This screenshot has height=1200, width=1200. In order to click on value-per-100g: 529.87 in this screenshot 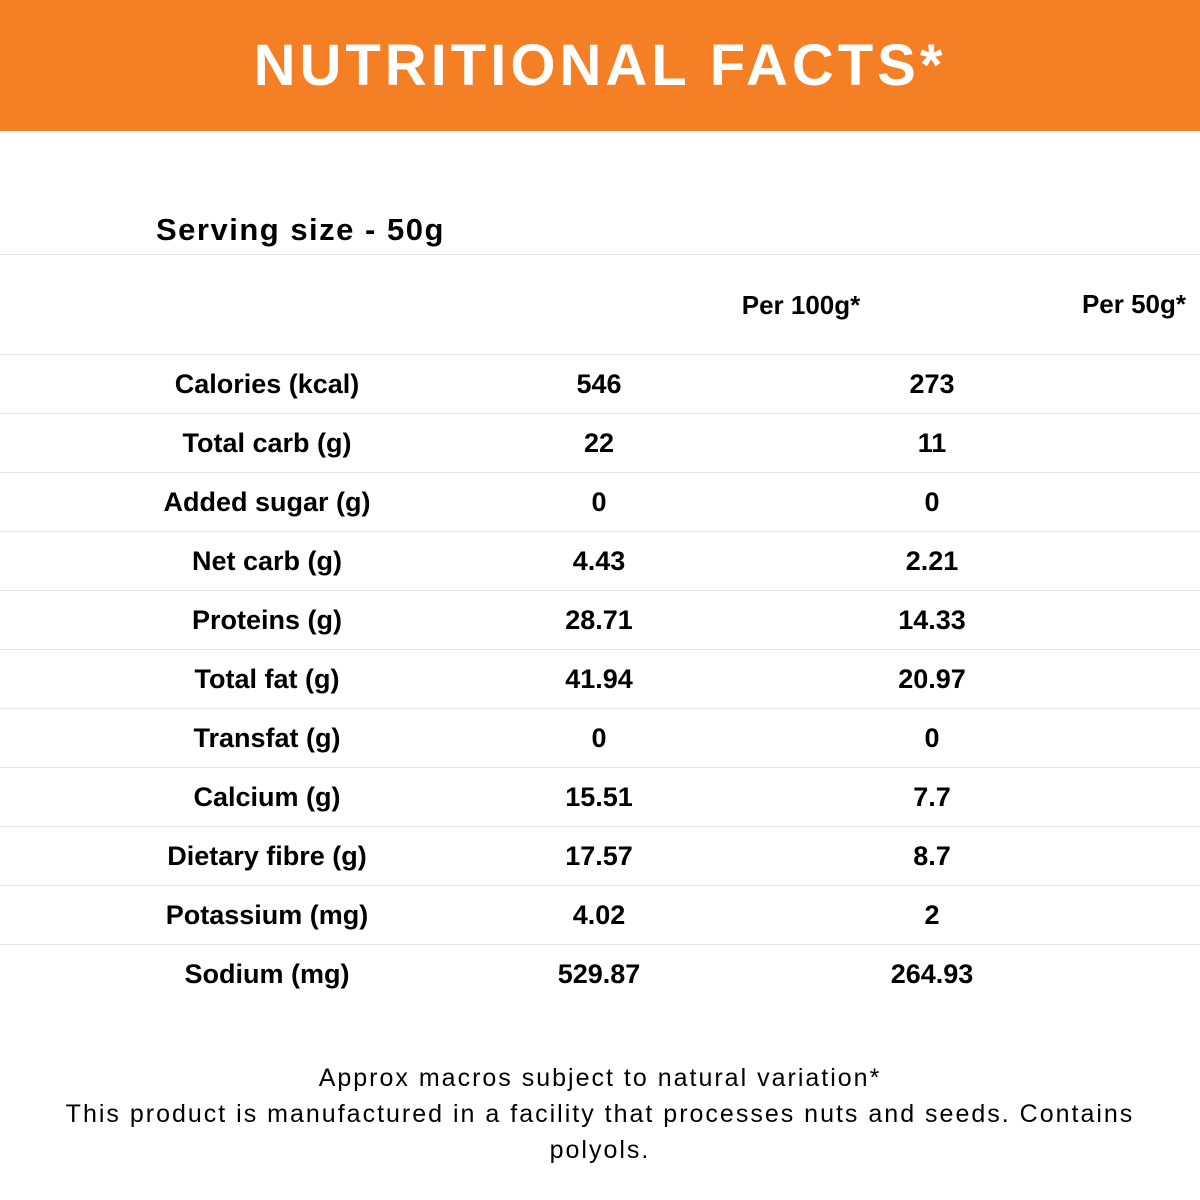, I will do `click(599, 973)`.